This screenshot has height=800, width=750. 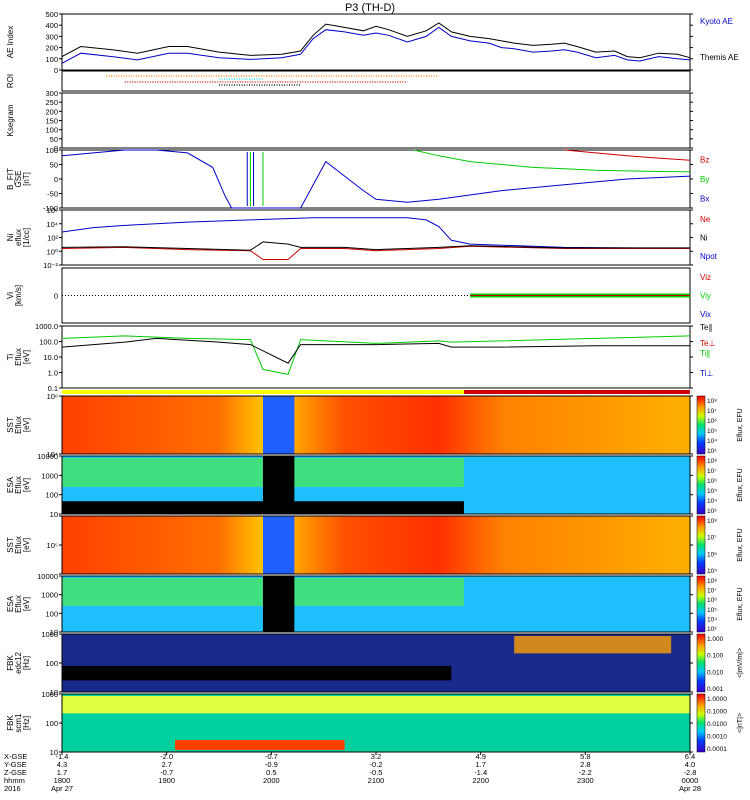 What do you see at coordinates (15, 764) in the screenshot?
I see `xaxis-rowlabel-1: Y-GSE` at bounding box center [15, 764].